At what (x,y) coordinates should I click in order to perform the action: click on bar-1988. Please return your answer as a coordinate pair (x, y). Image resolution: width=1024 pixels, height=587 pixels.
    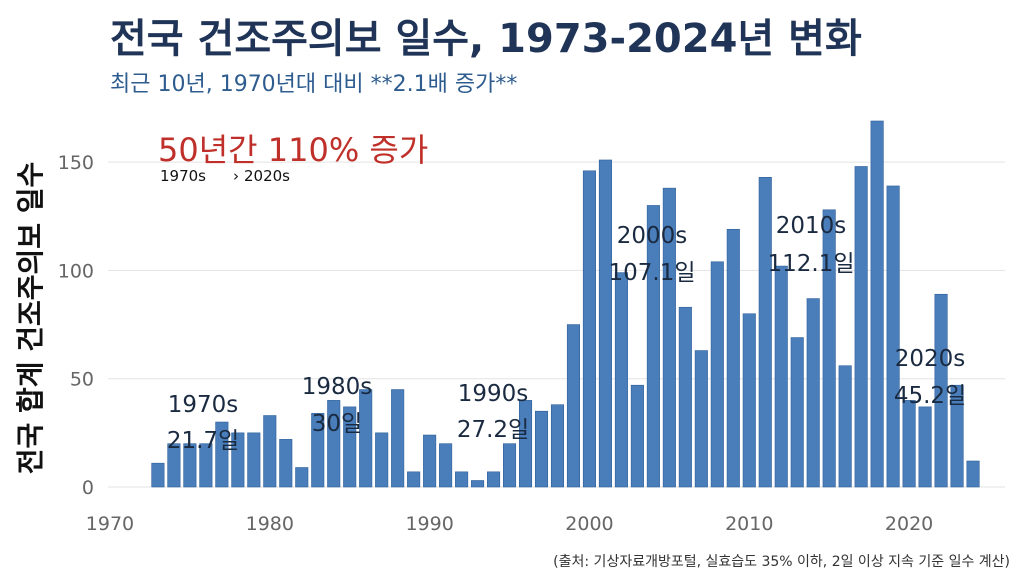
    Looking at the image, I should click on (398, 438).